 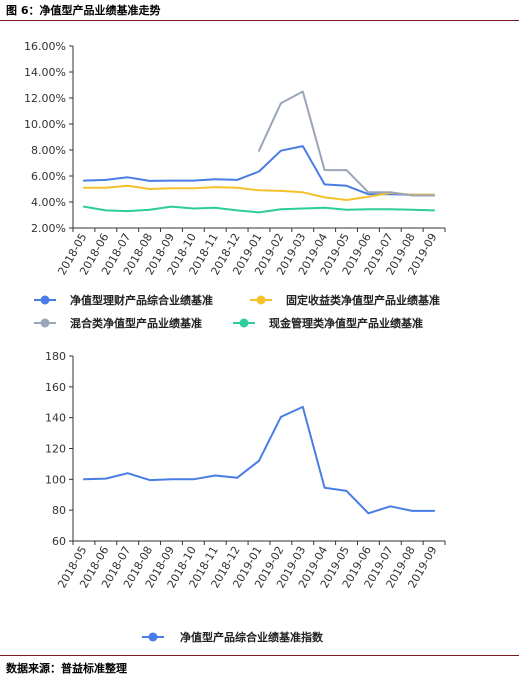 I want to click on legend-label: 混合类净值型产品业绩基准, so click(x=136, y=323).